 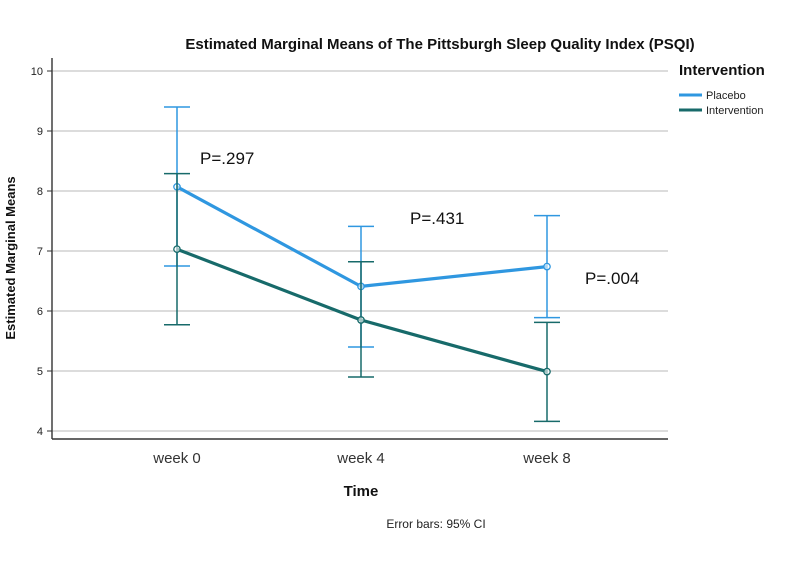 What do you see at coordinates (546, 458) in the screenshot?
I see `x-tick-week-8: week 8` at bounding box center [546, 458].